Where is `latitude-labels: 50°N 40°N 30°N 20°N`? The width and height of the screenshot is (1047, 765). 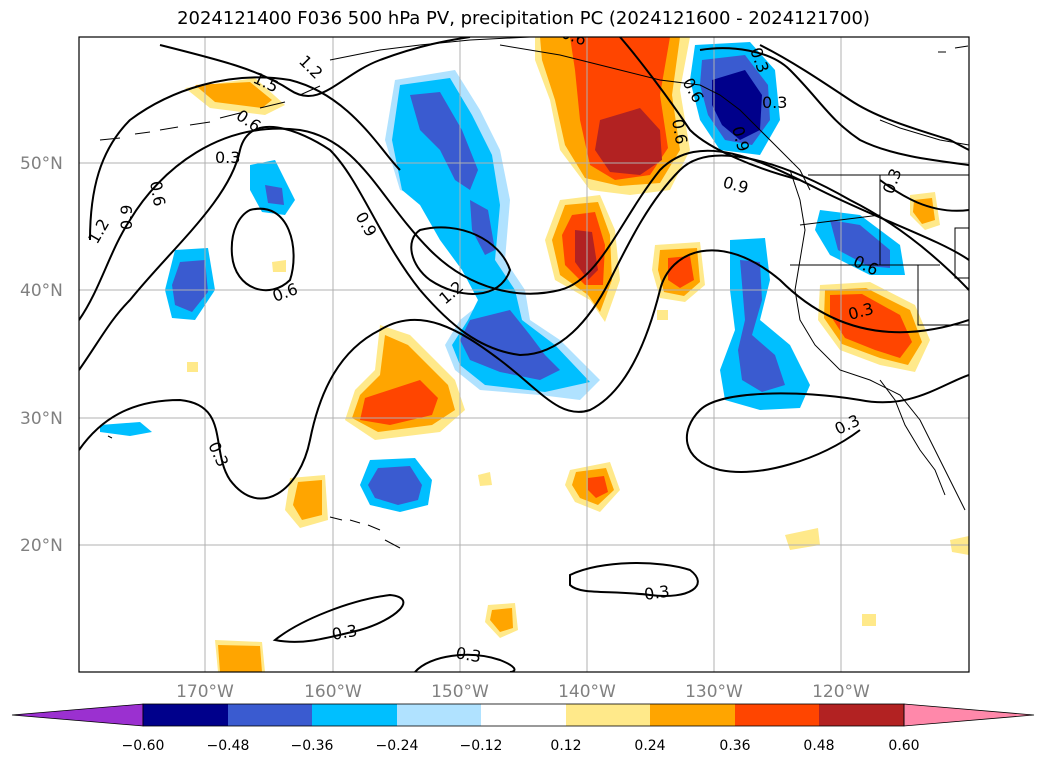
latitude-labels: 50°N 40°N 30°N 20°N is located at coordinates (41, 355).